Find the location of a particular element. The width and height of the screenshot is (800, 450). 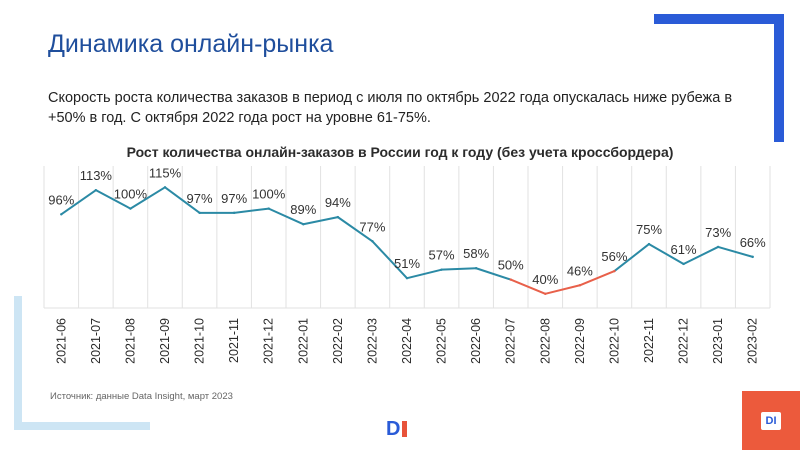

x-tick-label: 2022-10 is located at coordinates (614, 341).